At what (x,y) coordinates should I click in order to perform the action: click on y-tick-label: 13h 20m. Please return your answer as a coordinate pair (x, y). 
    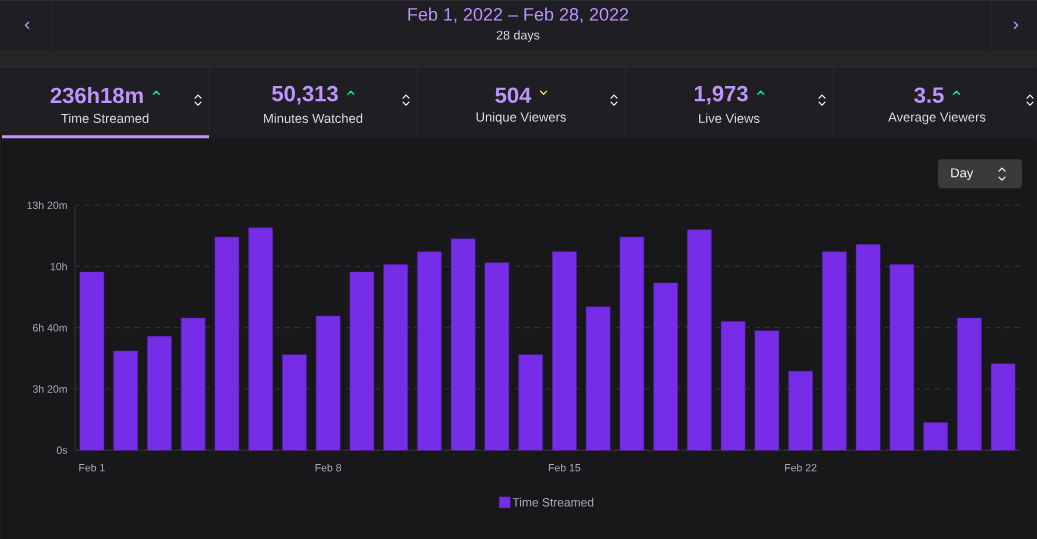
    Looking at the image, I should click on (47, 205).